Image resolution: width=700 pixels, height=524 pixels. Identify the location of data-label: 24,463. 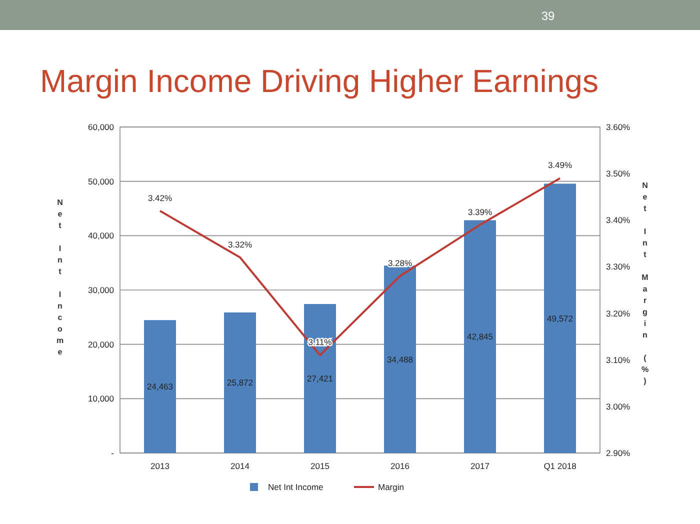
(160, 387).